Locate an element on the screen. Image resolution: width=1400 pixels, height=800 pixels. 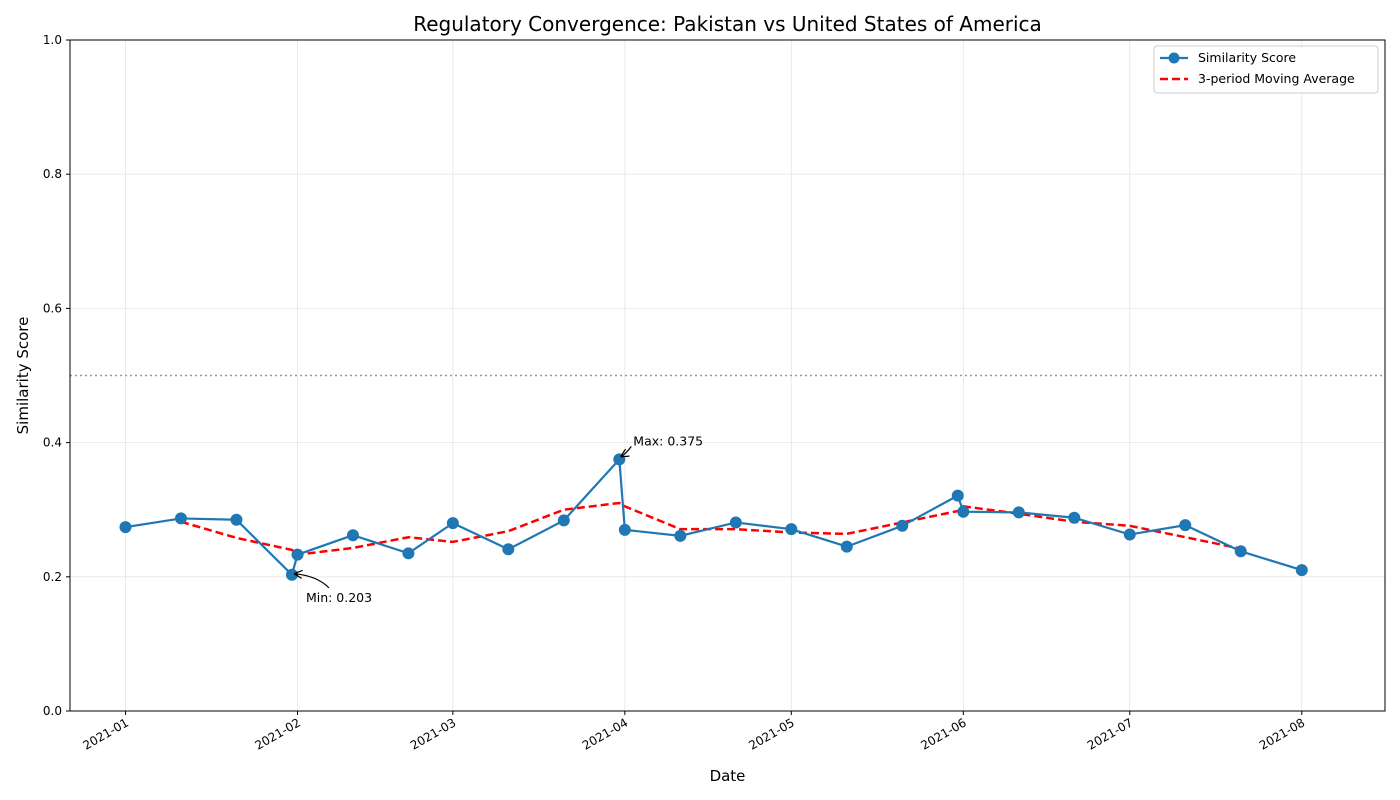
min-annotation-arrow is located at coordinates (312, 581).